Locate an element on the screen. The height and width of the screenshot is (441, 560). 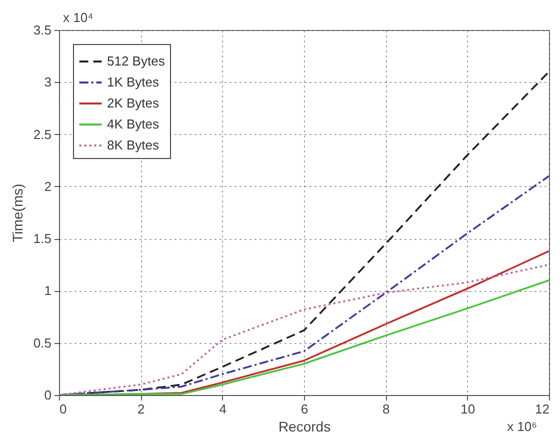
legend-label: 4K Bytes is located at coordinates (133, 124).